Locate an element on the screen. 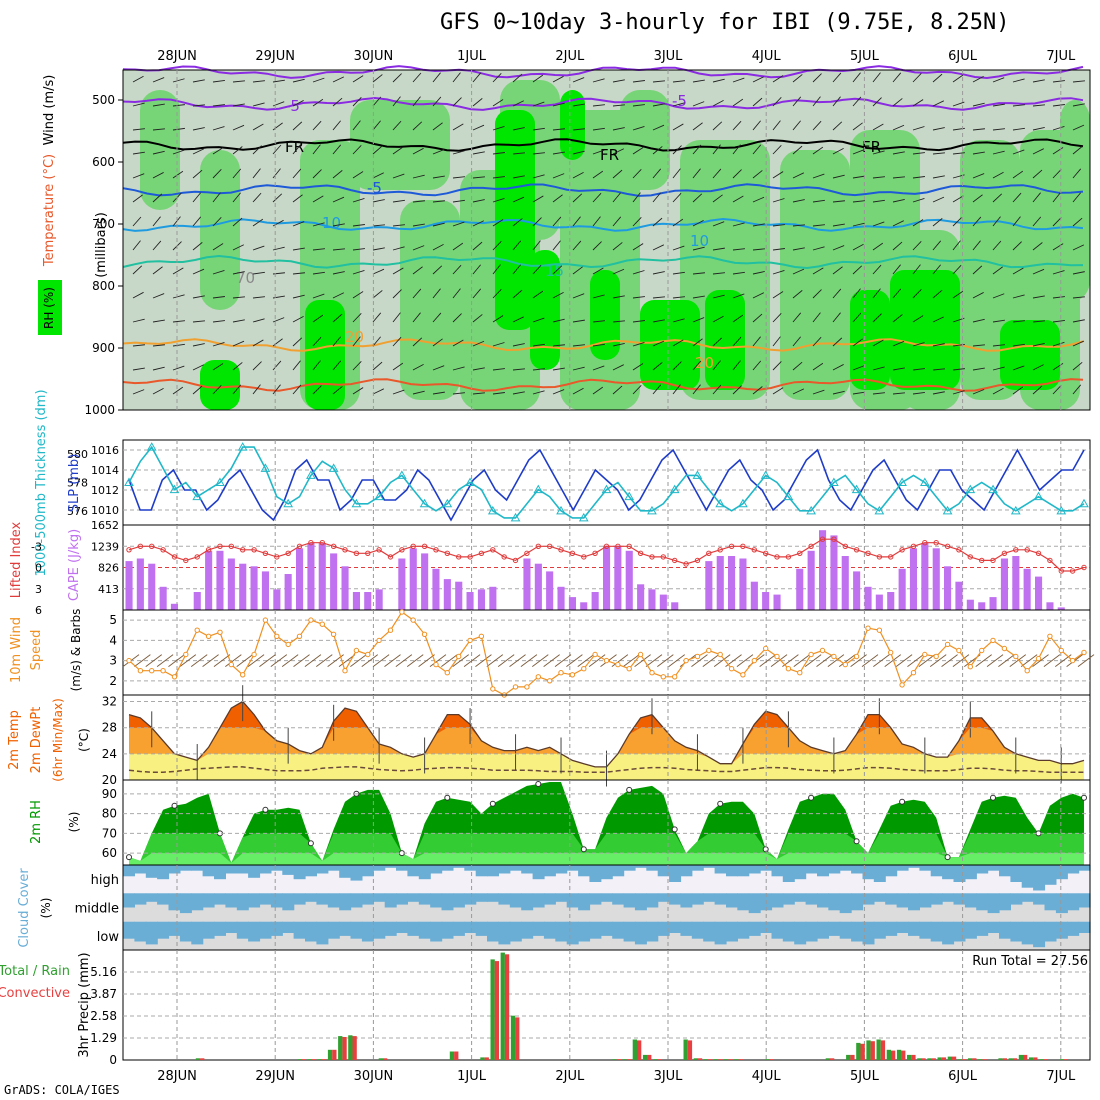 The image size is (1100, 1100). y-tick-label: 700 is located at coordinates (103, 224).